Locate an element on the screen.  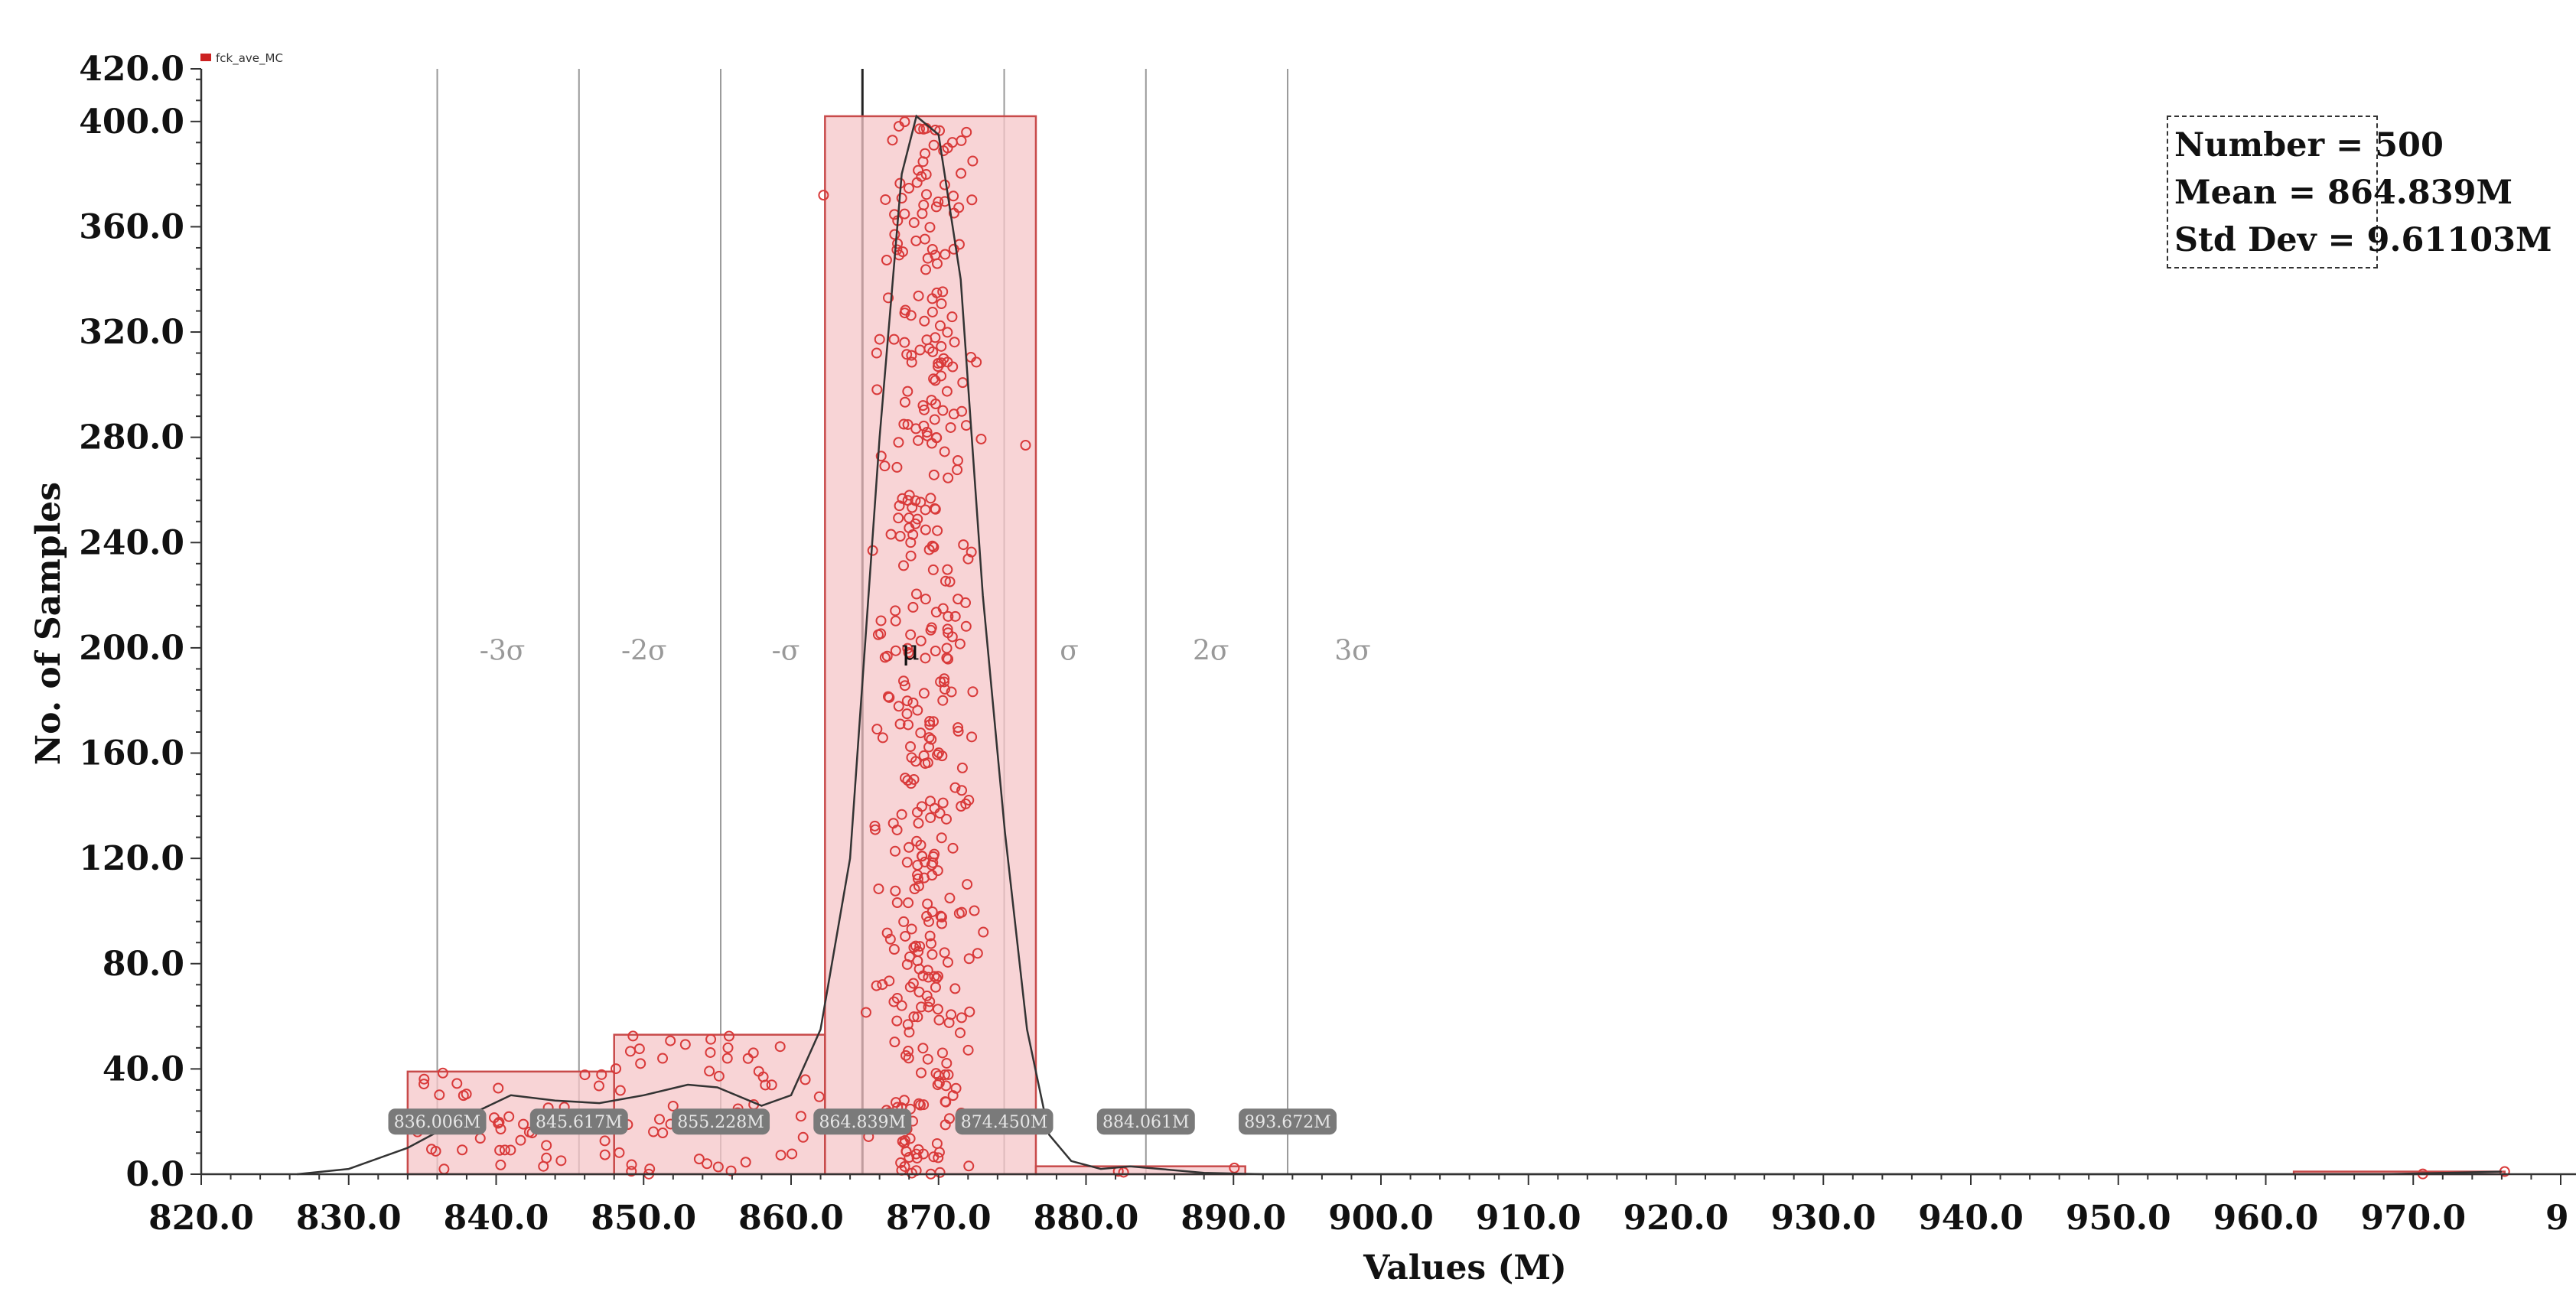
sigma-label: -2σ is located at coordinates (644, 650).